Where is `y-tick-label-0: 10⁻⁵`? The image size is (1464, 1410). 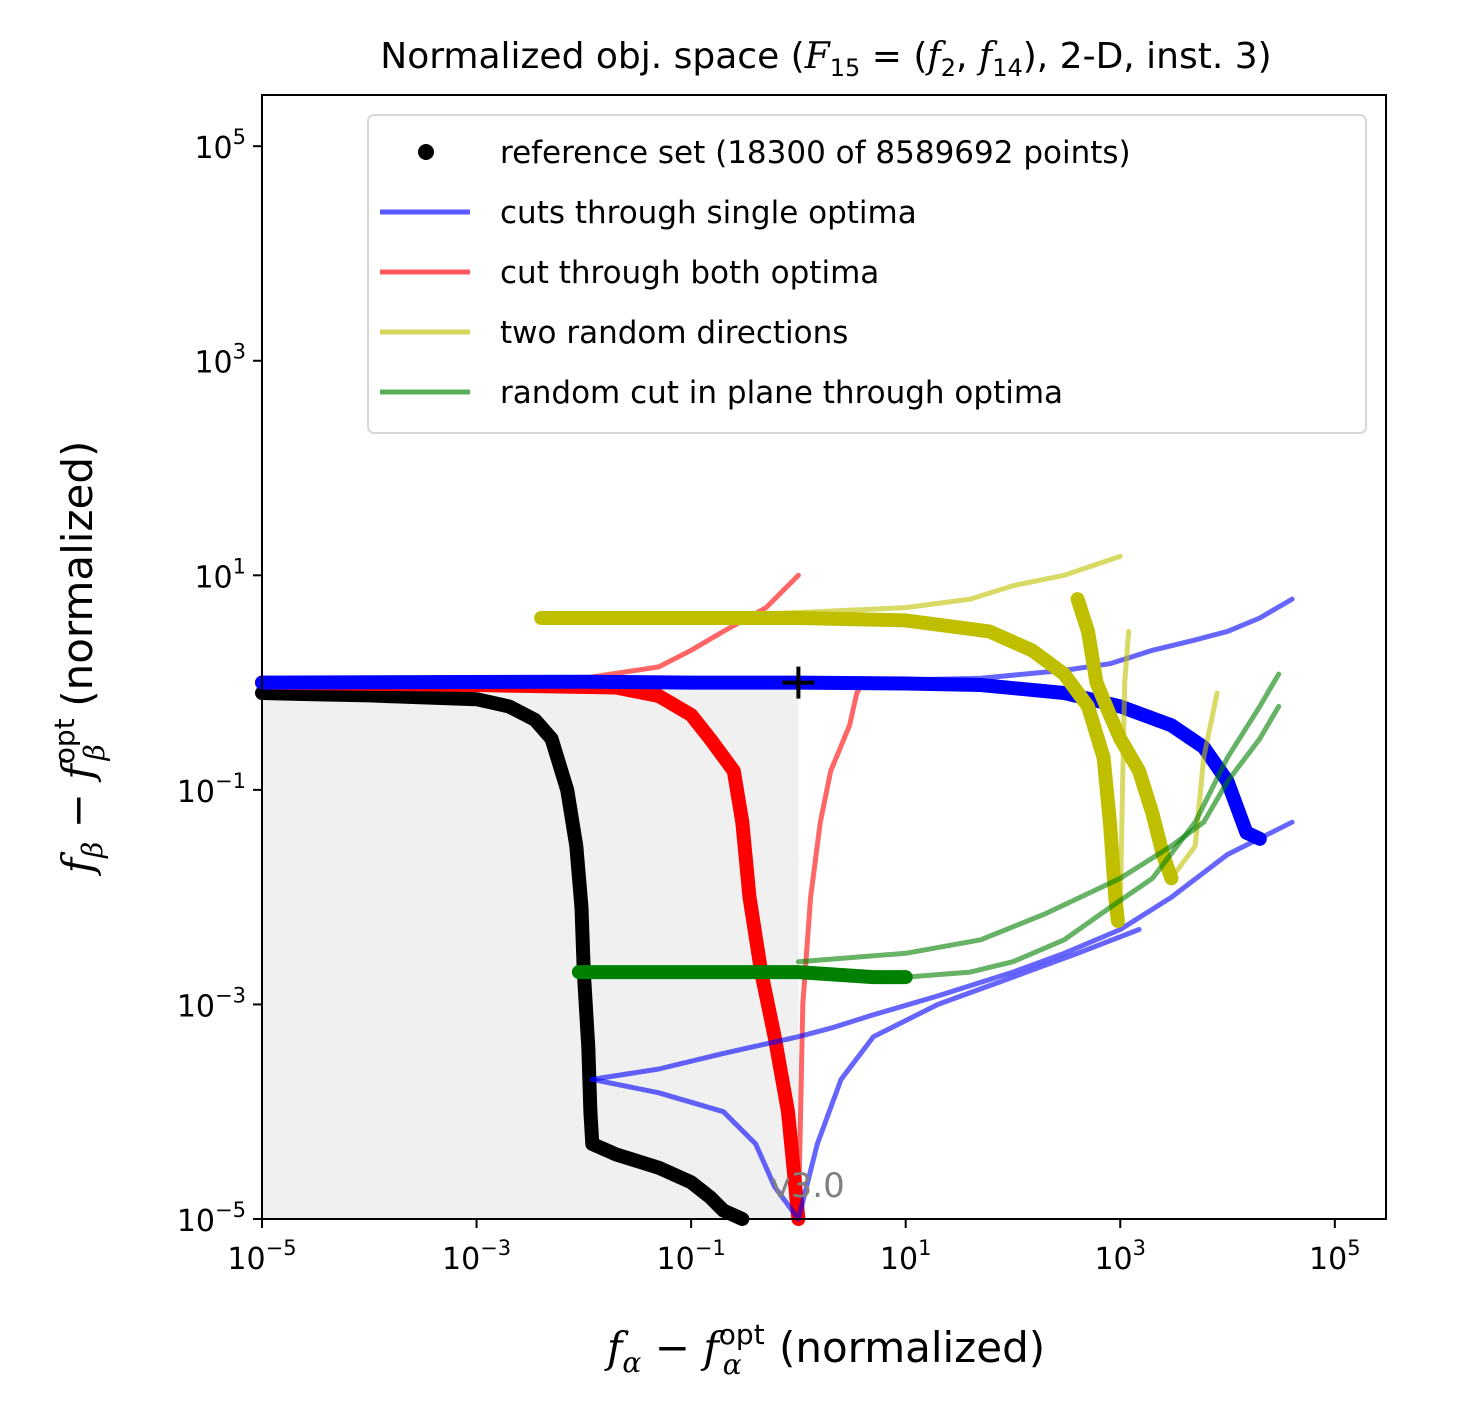 y-tick-label-0: 10⁻⁵ is located at coordinates (211, 1218).